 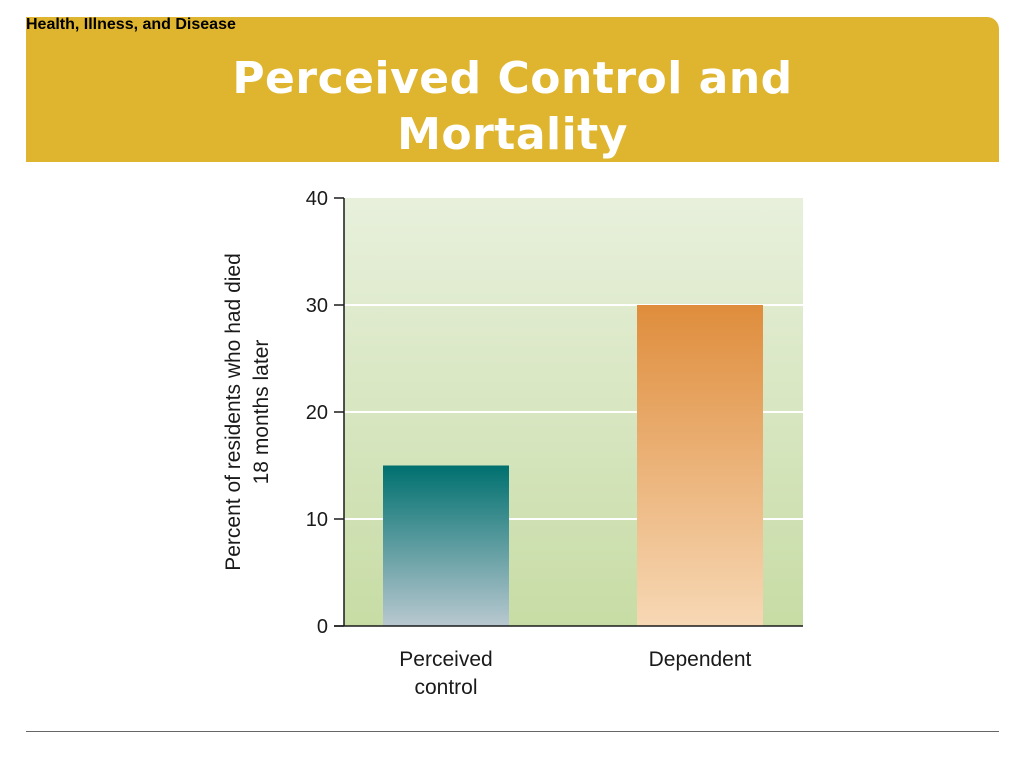 What do you see at coordinates (700, 465) in the screenshot?
I see `bar-dependent` at bounding box center [700, 465].